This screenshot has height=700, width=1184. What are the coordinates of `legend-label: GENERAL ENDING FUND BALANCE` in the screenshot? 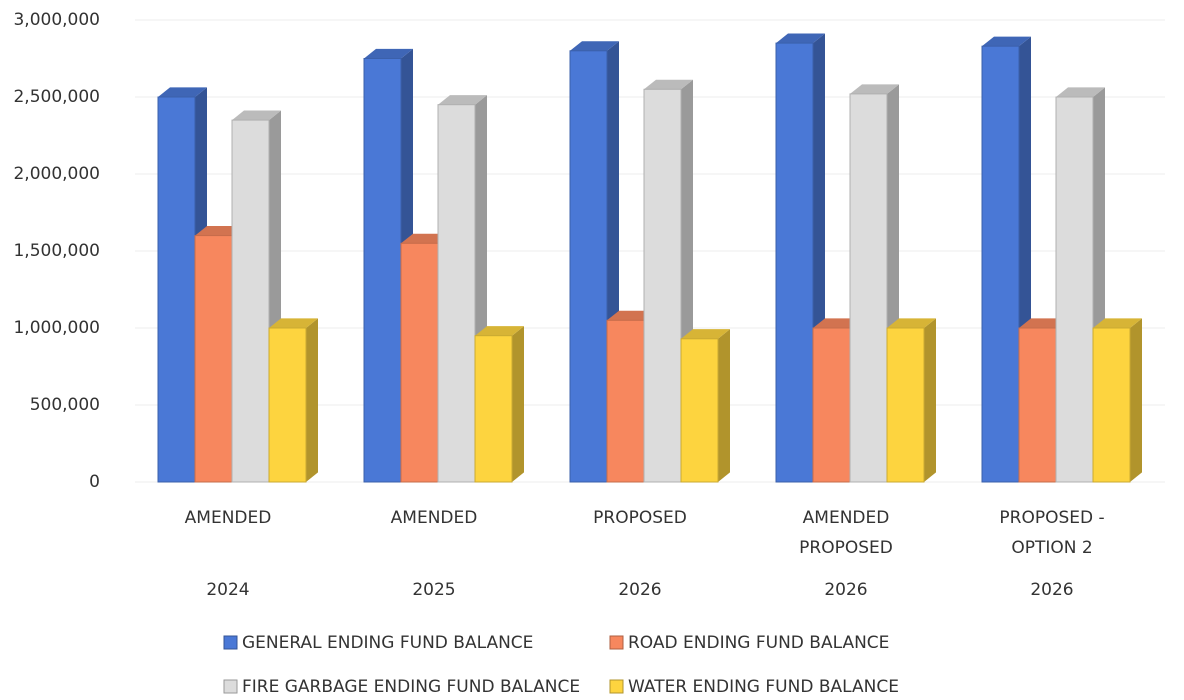 It's located at (387, 643).